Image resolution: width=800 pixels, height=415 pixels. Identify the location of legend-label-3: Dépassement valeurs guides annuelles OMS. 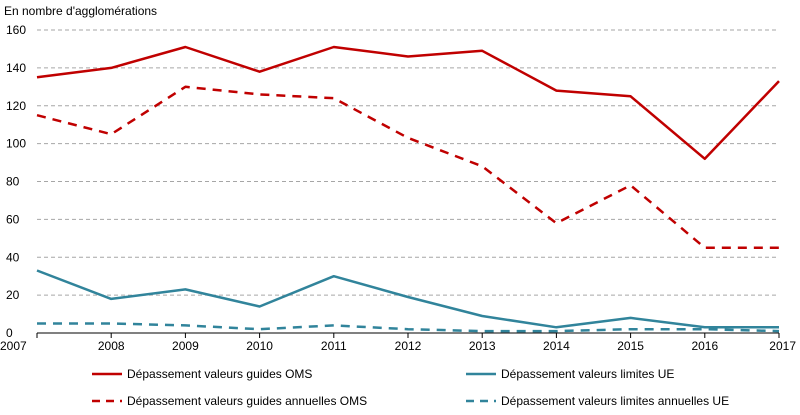
(247, 401).